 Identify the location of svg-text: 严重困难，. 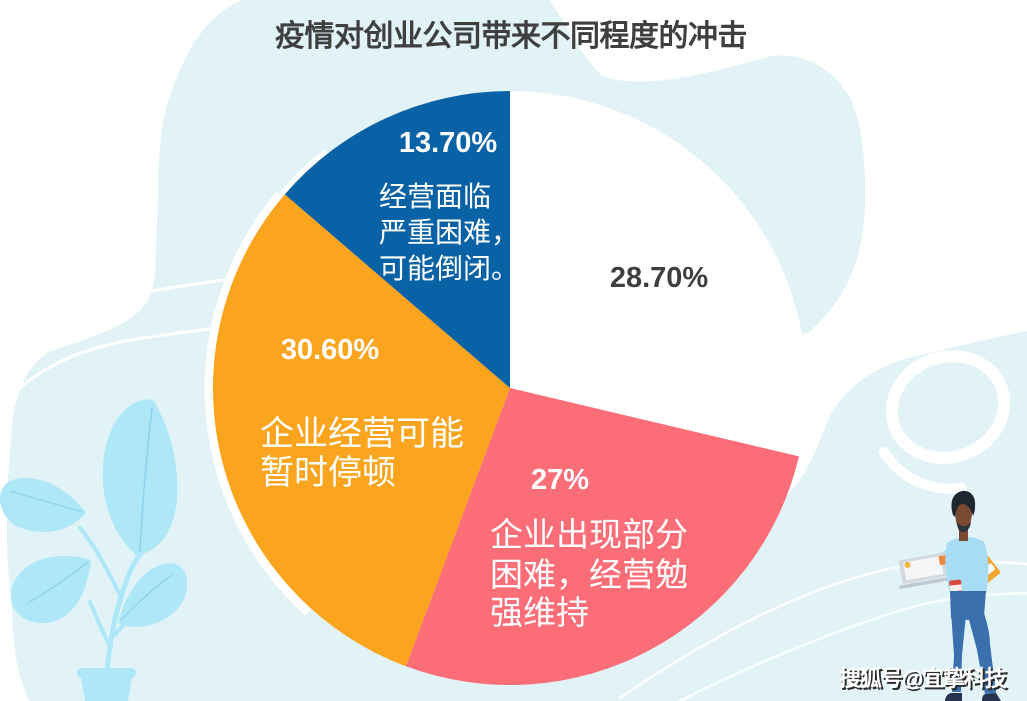
(449, 232).